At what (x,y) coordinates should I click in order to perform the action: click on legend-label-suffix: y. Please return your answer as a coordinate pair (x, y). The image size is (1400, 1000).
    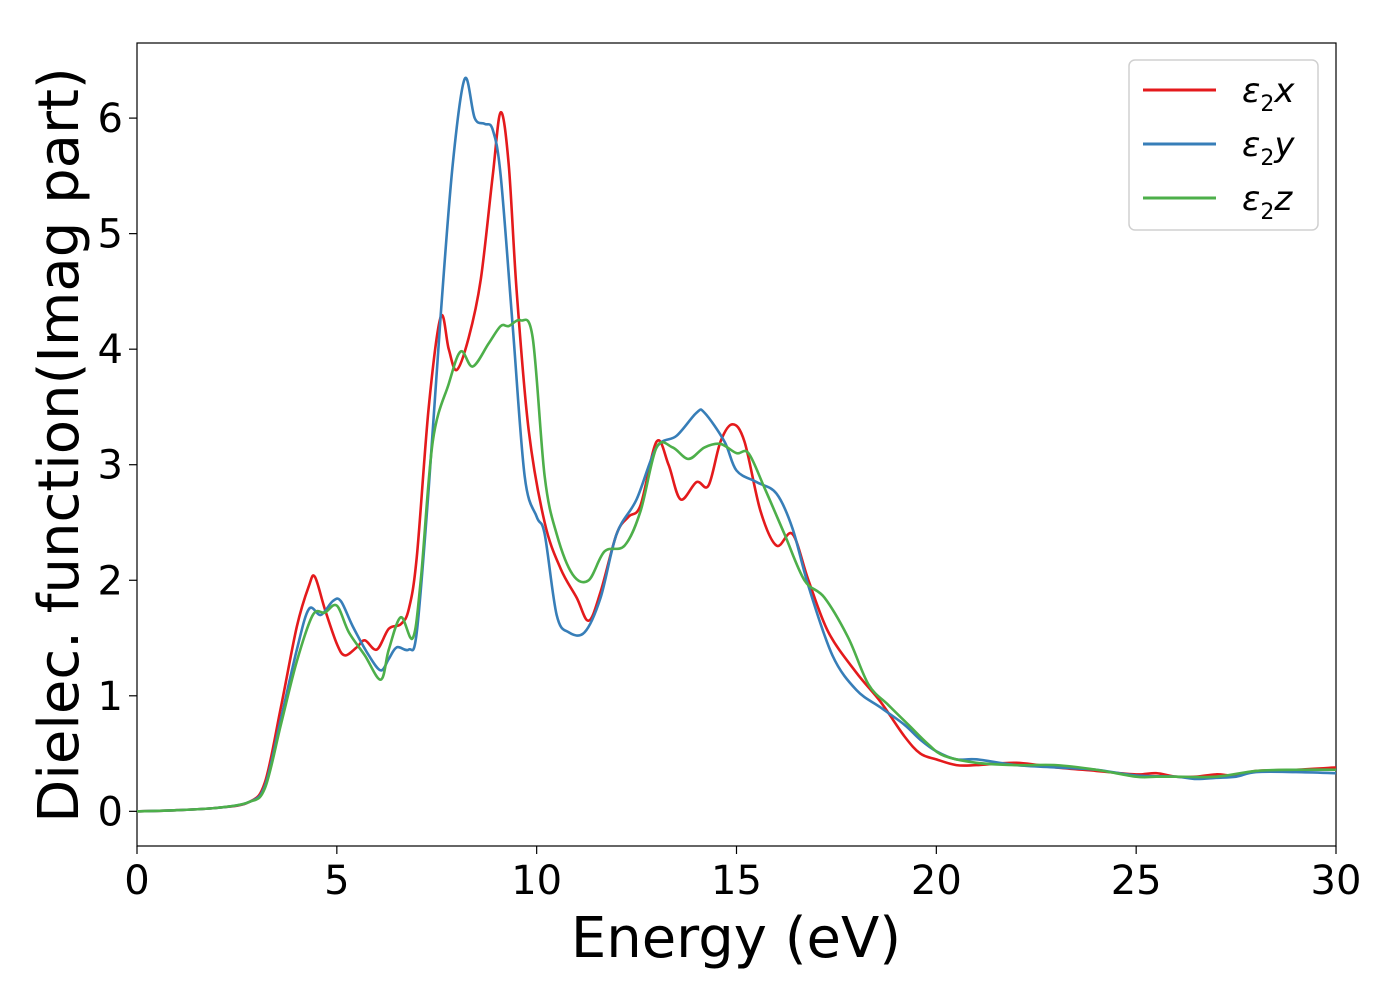
    Looking at the image, I should click on (1284, 145).